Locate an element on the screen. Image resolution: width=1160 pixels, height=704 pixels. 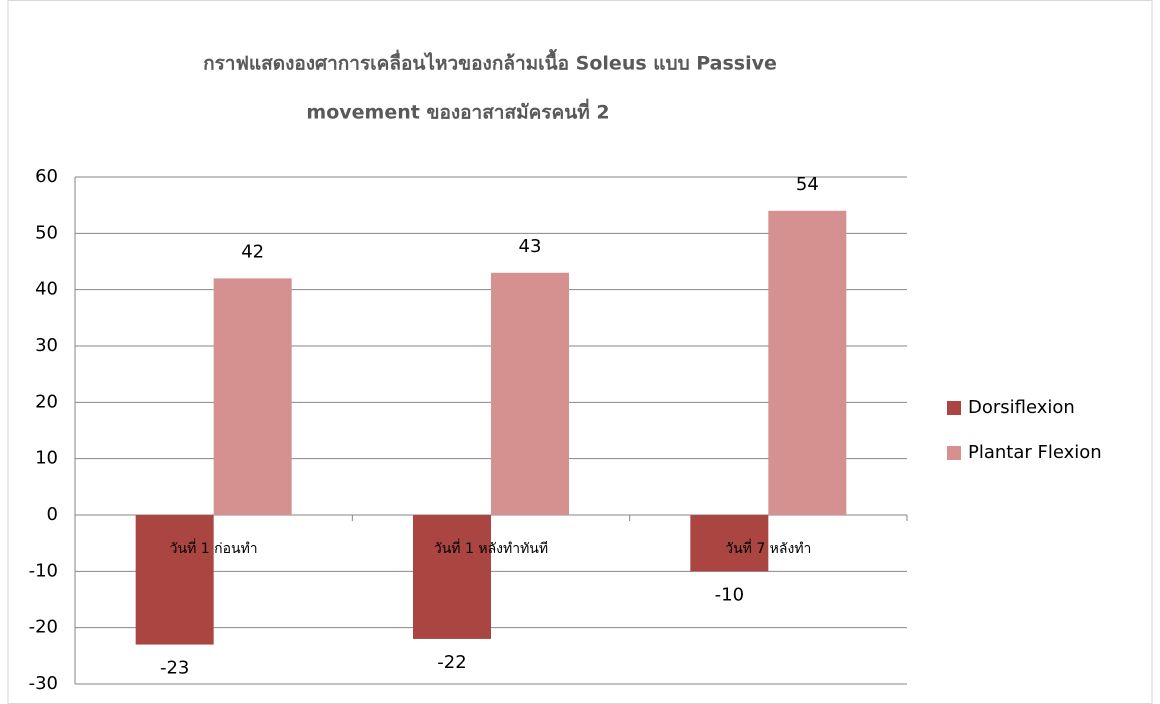
chart-title: movement ของอาสาสมัครคนที่ 2 is located at coordinates (457, 111).